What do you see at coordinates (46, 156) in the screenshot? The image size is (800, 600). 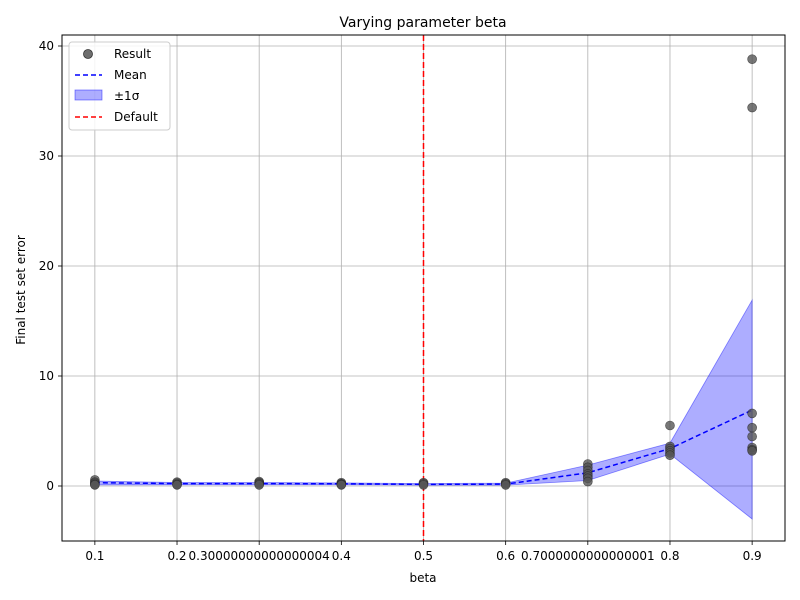 I see `y-tick-label: 30` at bounding box center [46, 156].